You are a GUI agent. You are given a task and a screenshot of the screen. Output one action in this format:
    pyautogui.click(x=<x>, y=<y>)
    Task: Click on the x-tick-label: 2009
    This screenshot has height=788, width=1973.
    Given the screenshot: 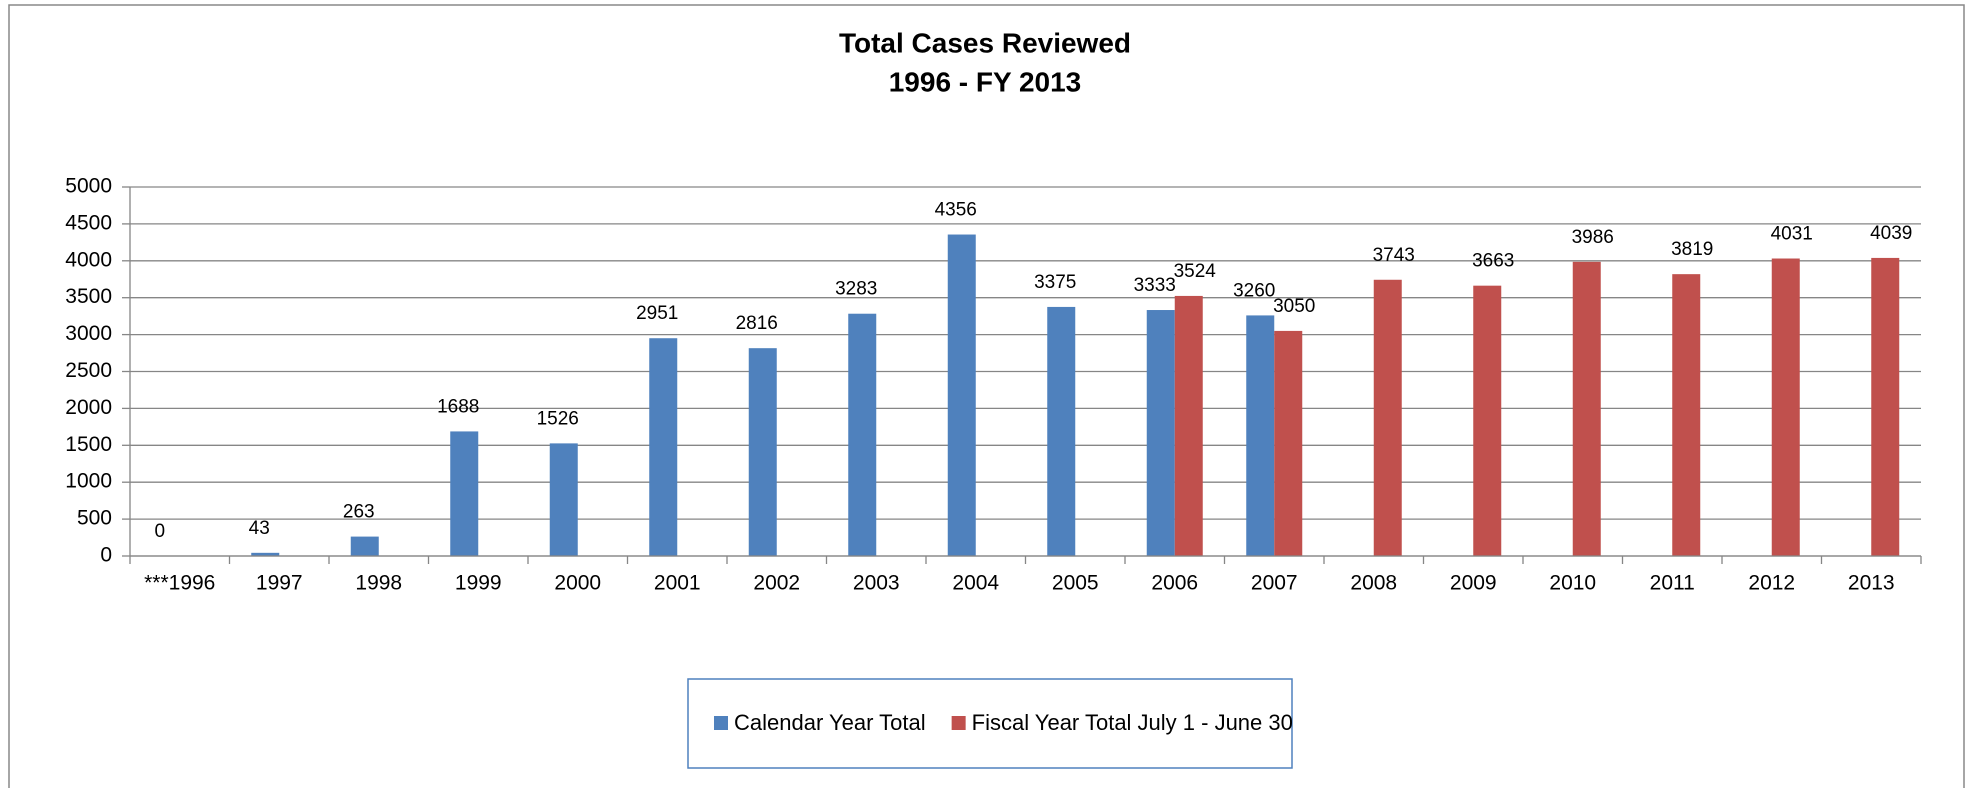 What is the action you would take?
    pyautogui.click(x=1473, y=583)
    